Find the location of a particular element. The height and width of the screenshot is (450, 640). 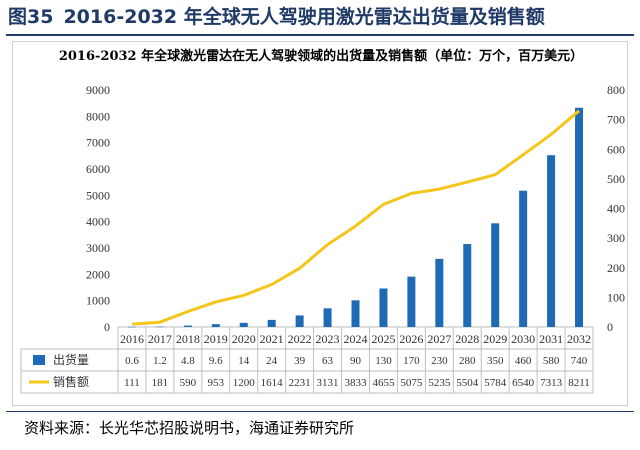

data-label-sales: 8211 is located at coordinates (579, 383).